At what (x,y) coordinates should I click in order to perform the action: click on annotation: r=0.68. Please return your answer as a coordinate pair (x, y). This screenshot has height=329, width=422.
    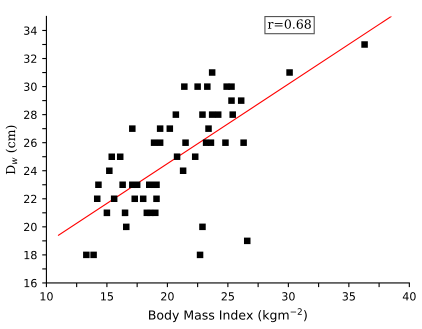
    Looking at the image, I should click on (289, 24).